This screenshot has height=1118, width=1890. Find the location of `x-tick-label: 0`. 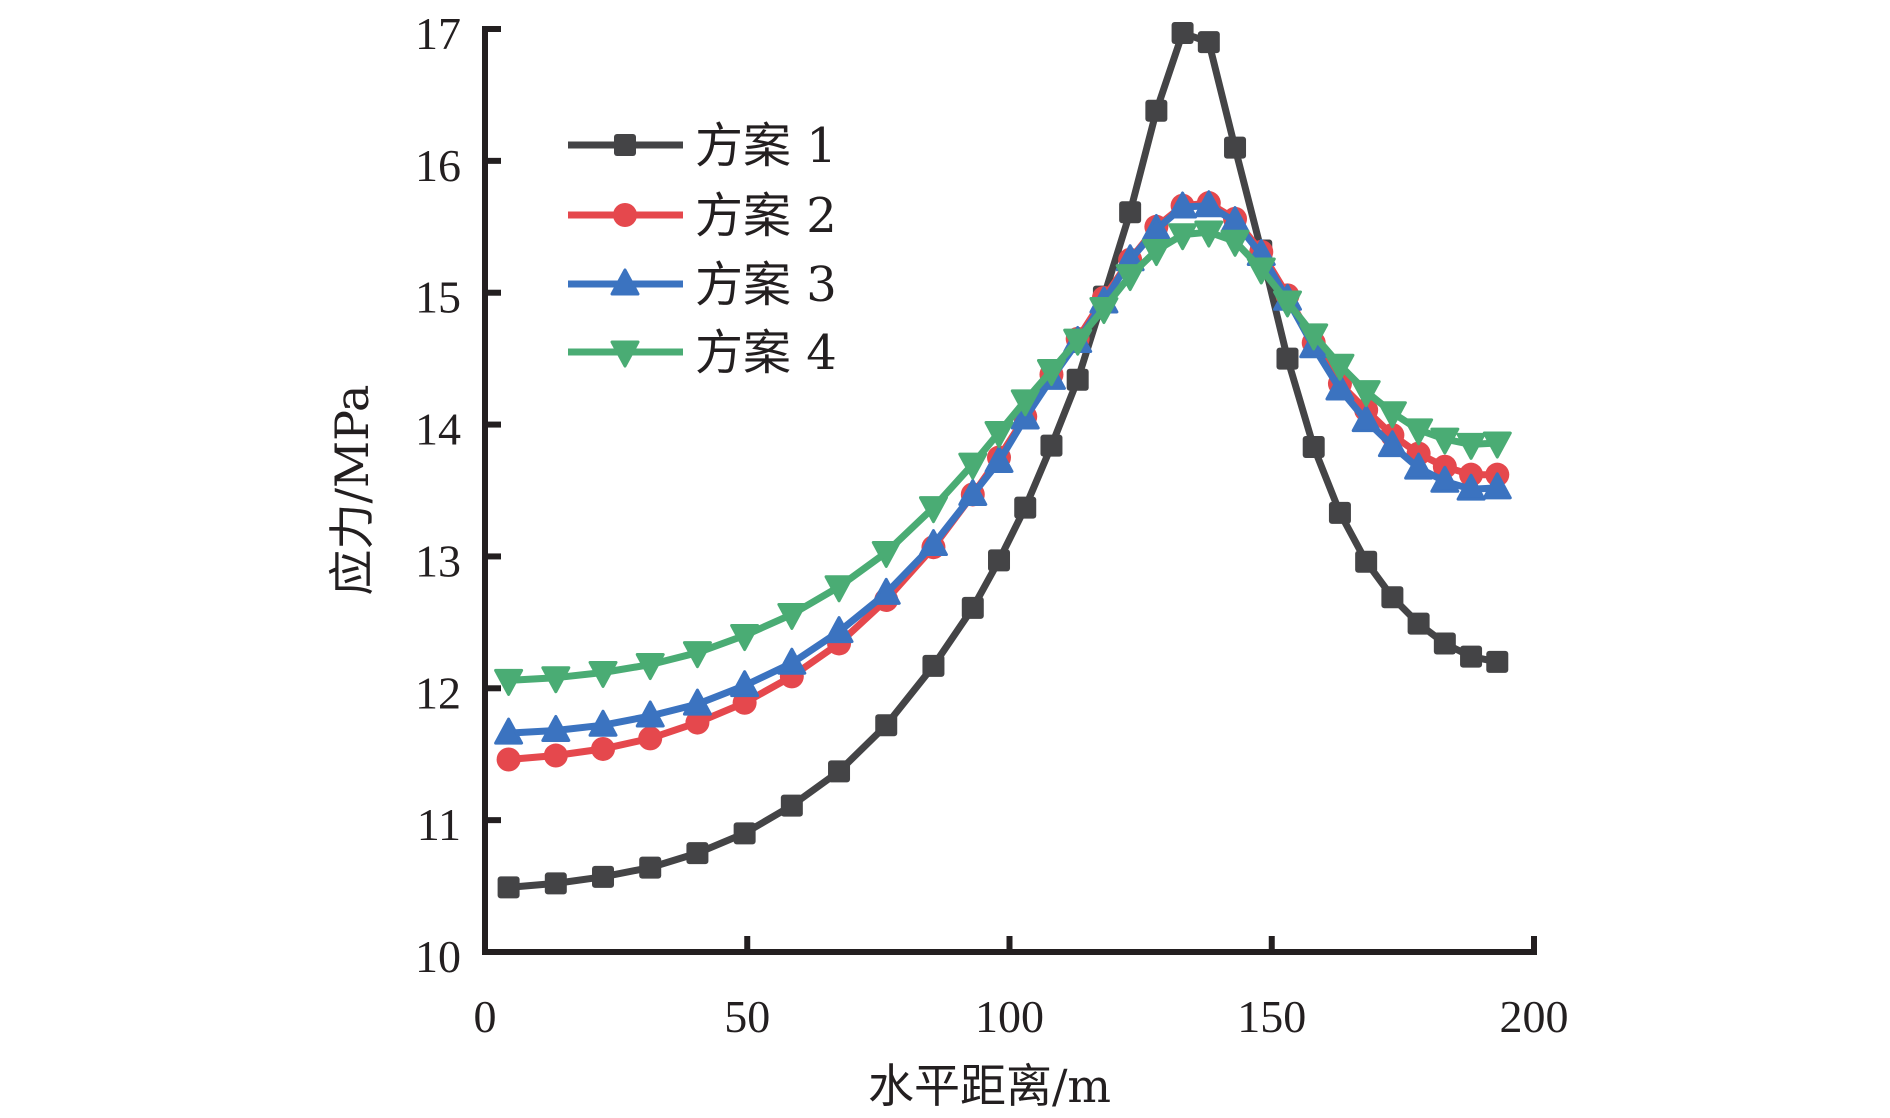

x-tick-label: 0 is located at coordinates (485, 1016).